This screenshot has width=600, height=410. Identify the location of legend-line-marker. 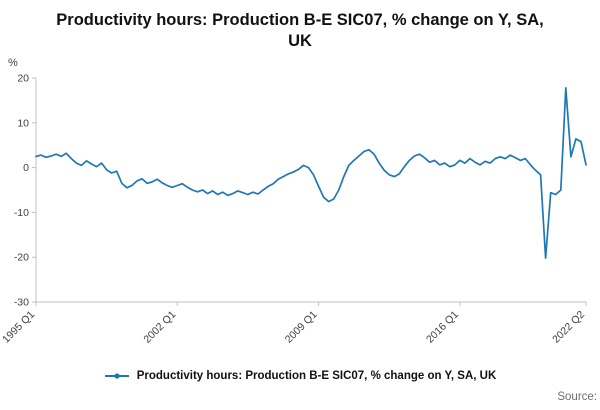
(116, 376).